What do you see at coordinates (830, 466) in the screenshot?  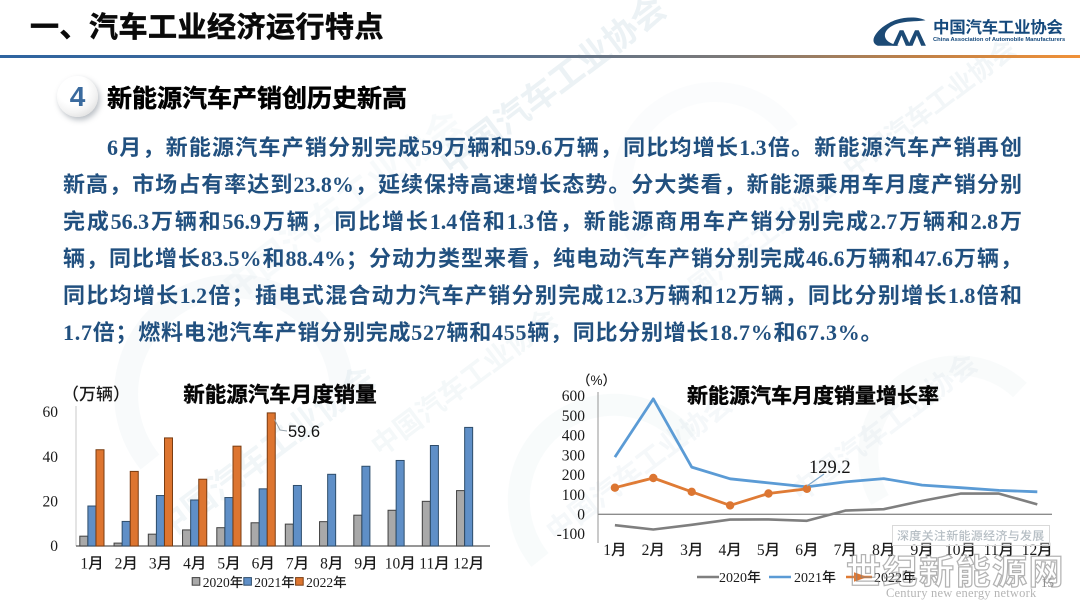 I see `svg-text: 129.2` at bounding box center [830, 466].